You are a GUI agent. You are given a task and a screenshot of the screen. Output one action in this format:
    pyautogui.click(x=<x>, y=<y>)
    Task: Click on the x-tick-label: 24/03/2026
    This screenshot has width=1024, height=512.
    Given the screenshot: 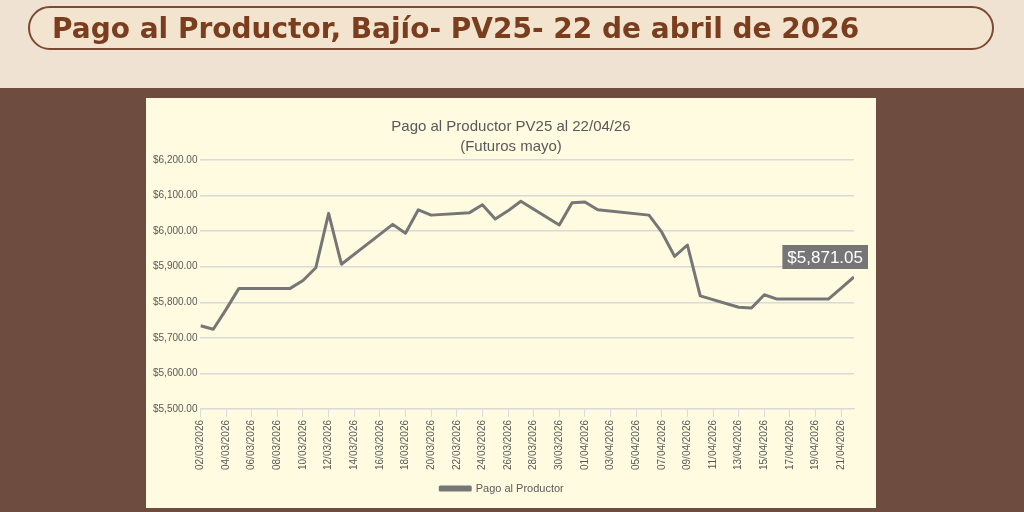 What is the action you would take?
    pyautogui.click(x=482, y=445)
    